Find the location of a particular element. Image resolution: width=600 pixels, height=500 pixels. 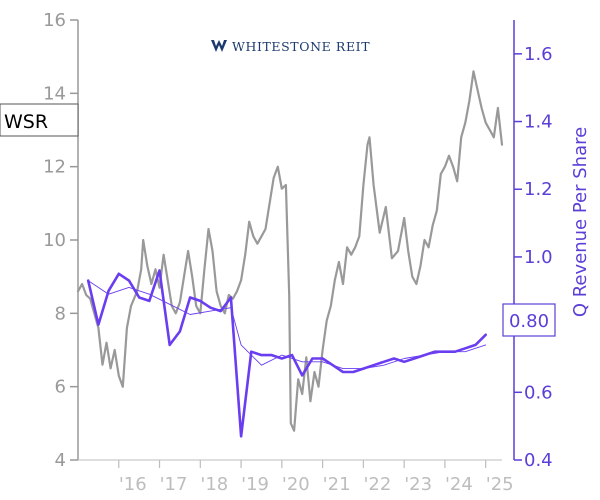

right-tick-label: 1.0 is located at coordinates (538, 257).